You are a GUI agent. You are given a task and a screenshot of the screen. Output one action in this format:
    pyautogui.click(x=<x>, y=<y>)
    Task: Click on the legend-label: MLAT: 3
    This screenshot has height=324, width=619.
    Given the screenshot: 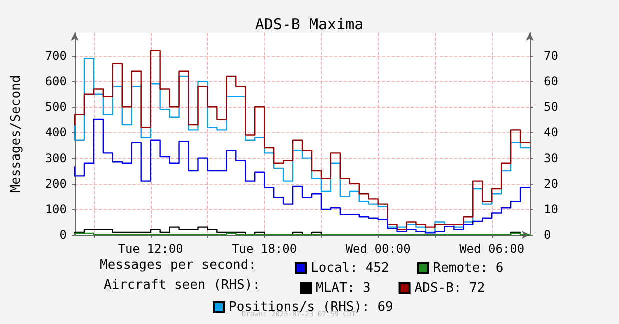 What is the action you would take?
    pyautogui.click(x=343, y=288)
    